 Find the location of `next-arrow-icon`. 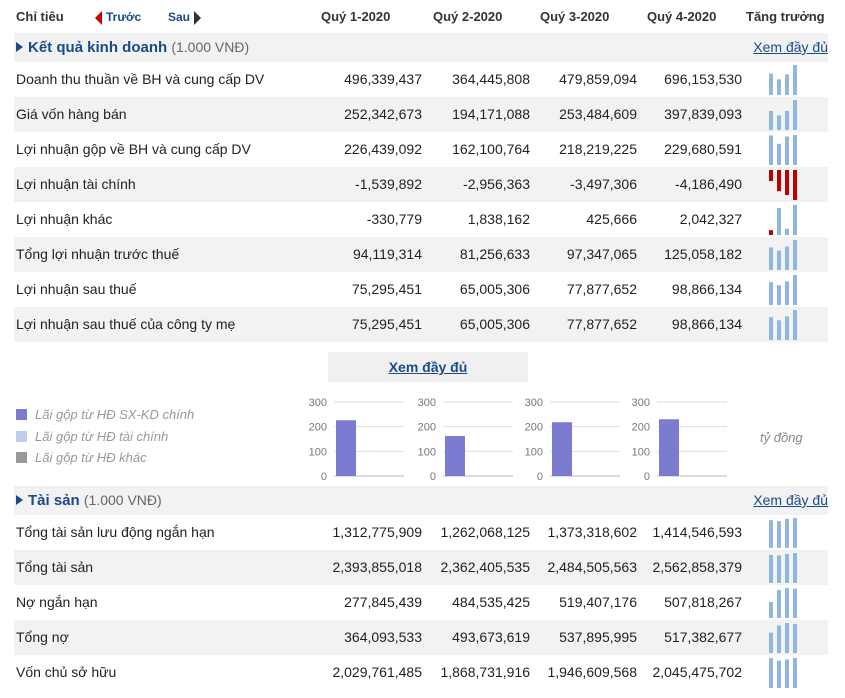

next-arrow-icon is located at coordinates (198, 17).